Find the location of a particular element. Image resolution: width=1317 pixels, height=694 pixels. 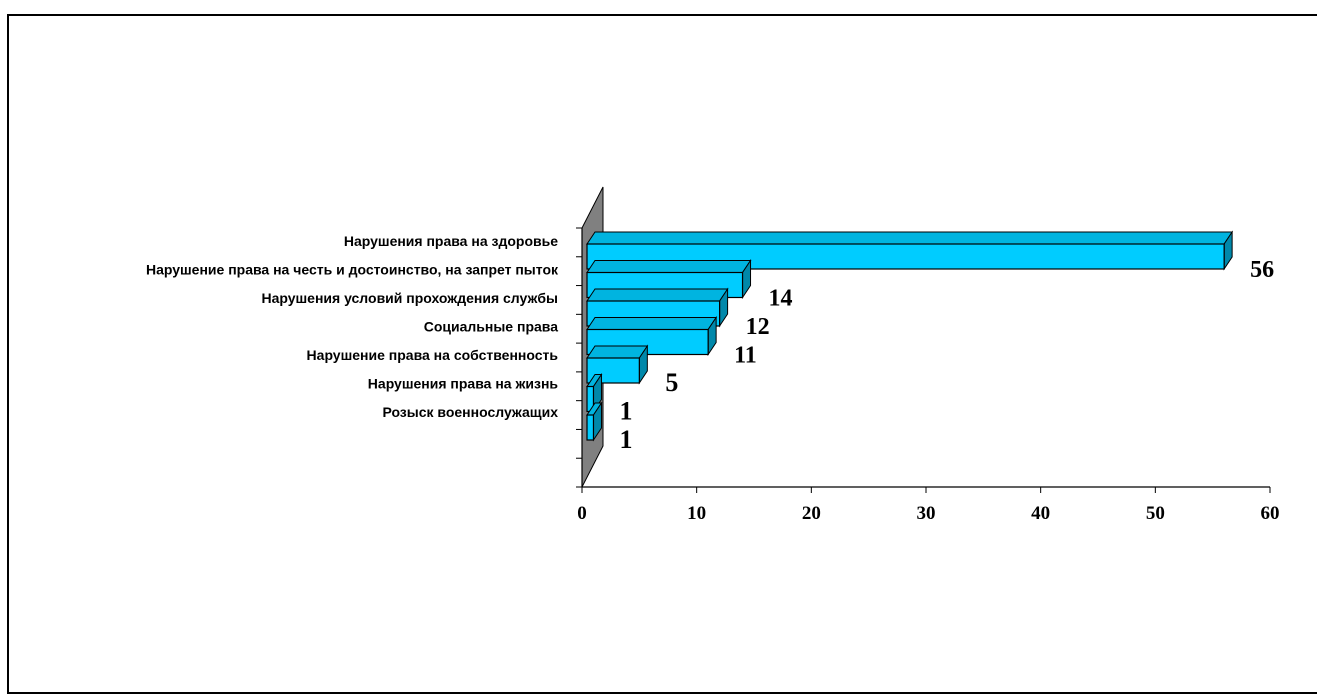

x-tick-label: 50 is located at coordinates (1155, 513).